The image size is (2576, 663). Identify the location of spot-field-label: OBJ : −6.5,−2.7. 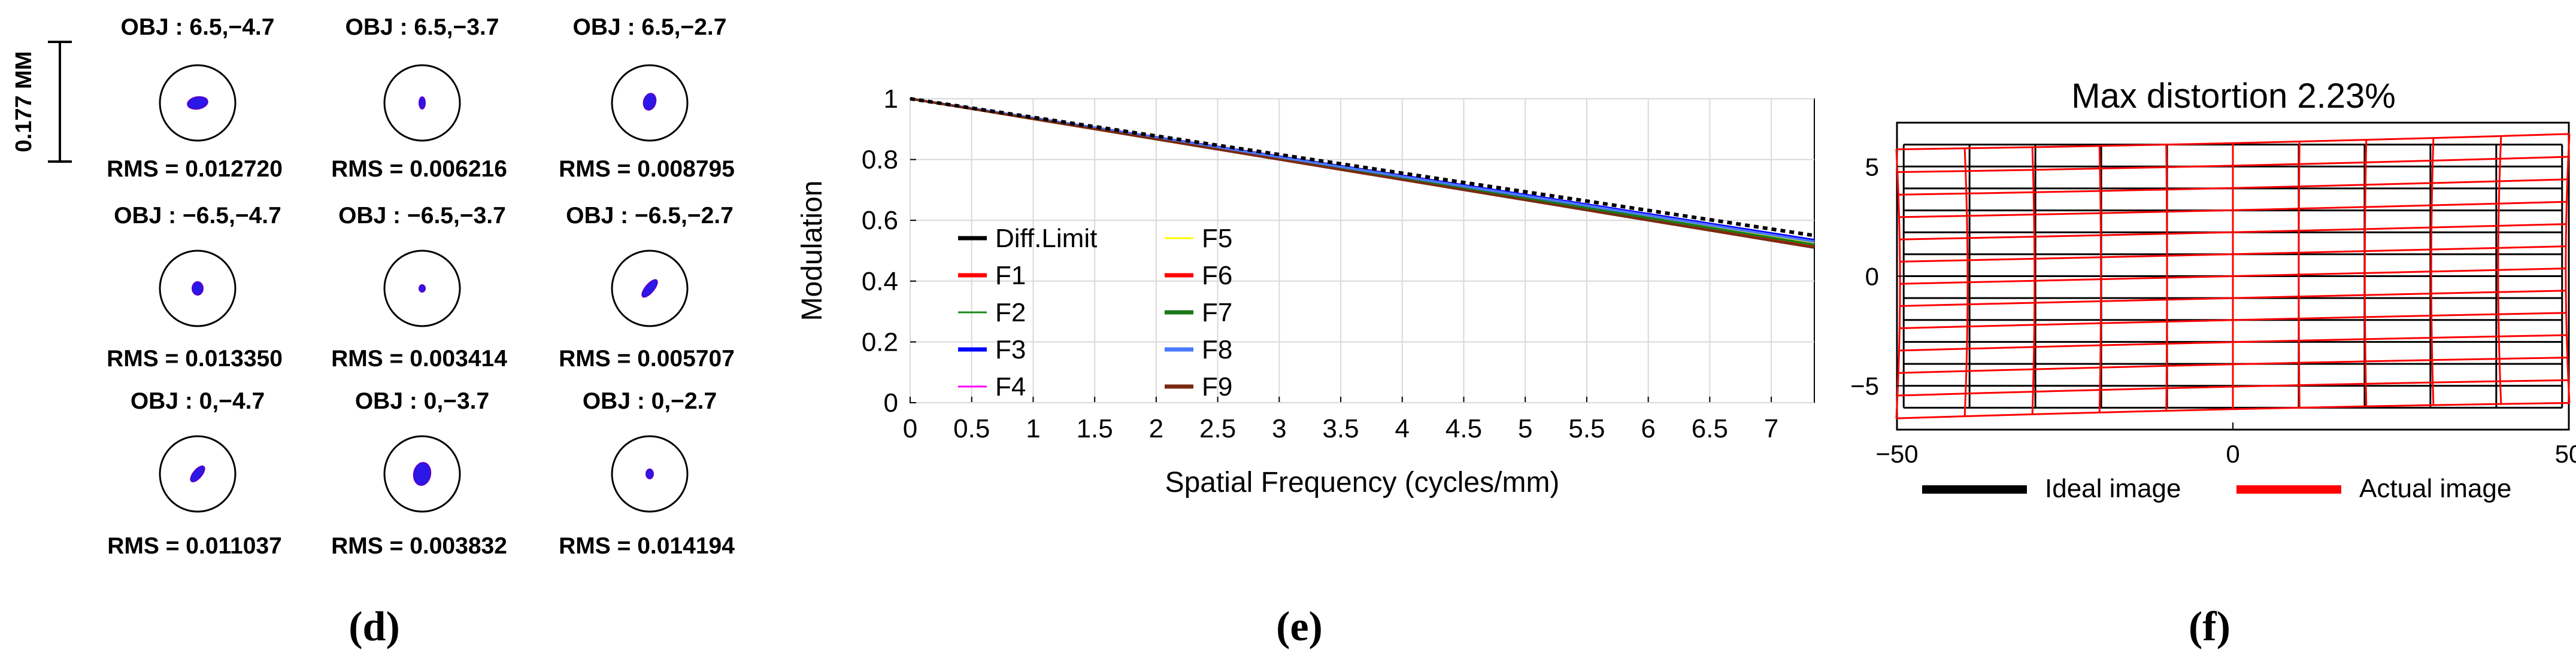
(650, 216).